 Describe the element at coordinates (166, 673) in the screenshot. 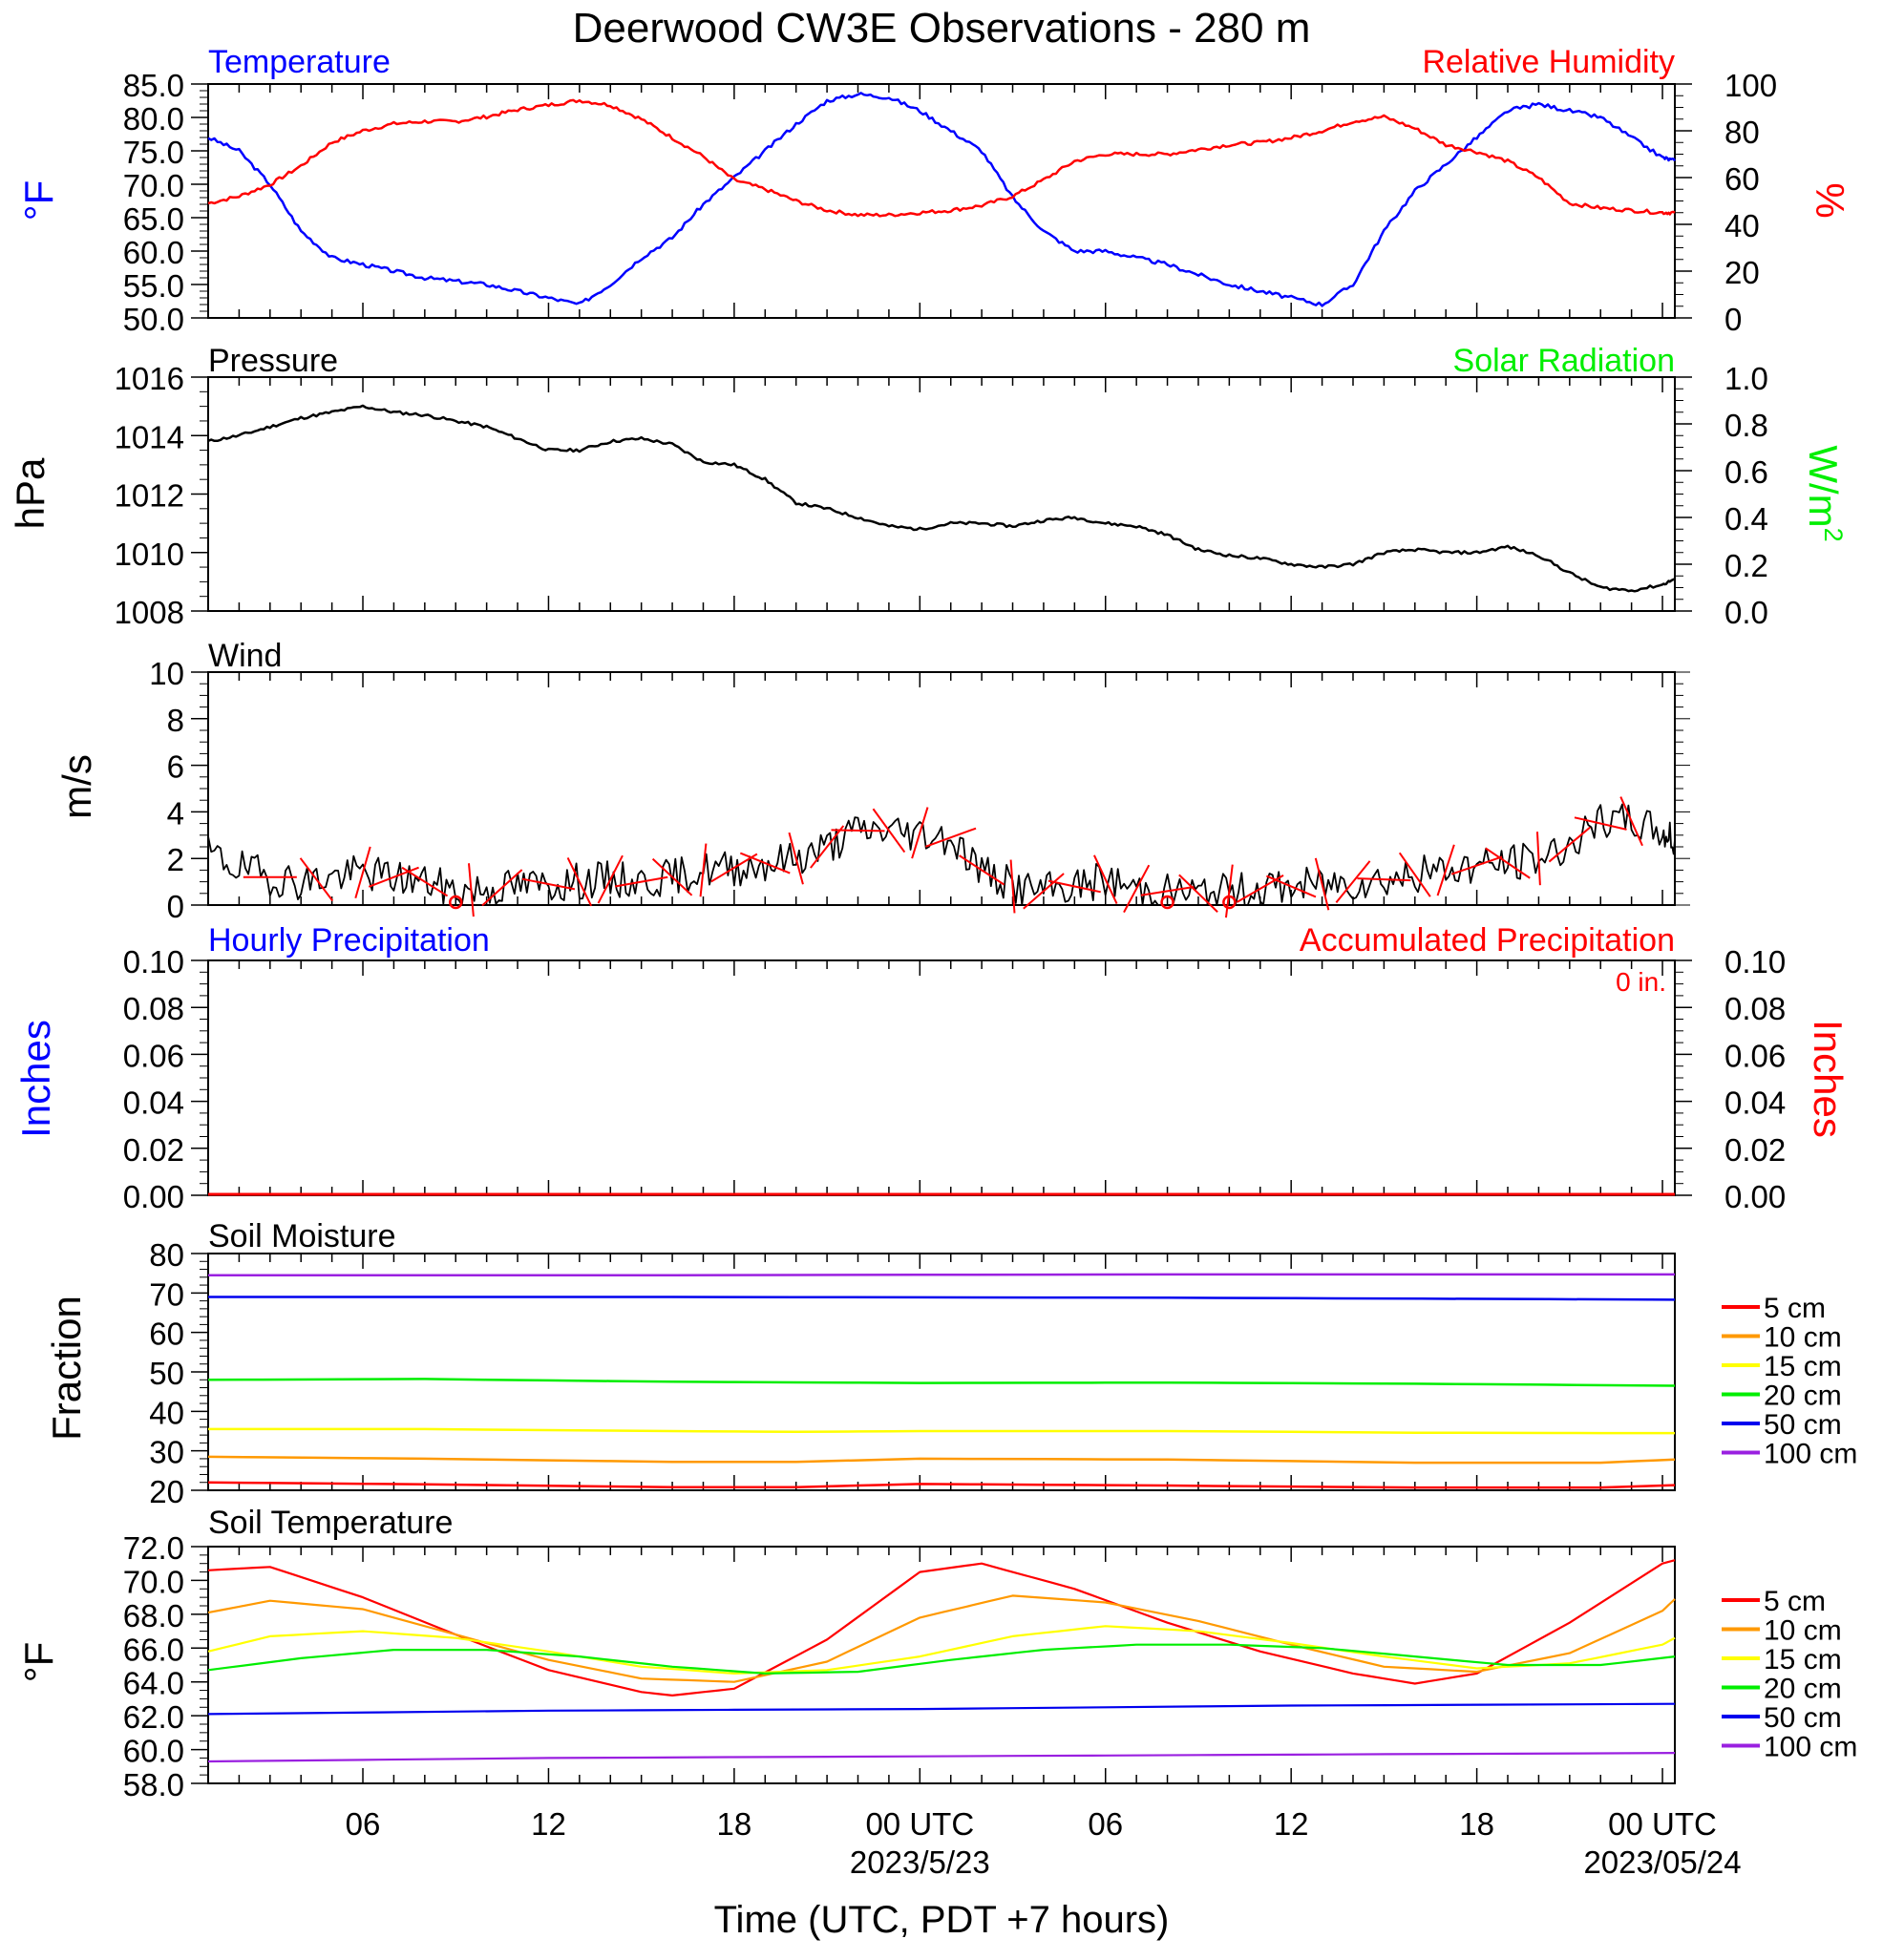

I see `y-tick-label: 10` at that location.